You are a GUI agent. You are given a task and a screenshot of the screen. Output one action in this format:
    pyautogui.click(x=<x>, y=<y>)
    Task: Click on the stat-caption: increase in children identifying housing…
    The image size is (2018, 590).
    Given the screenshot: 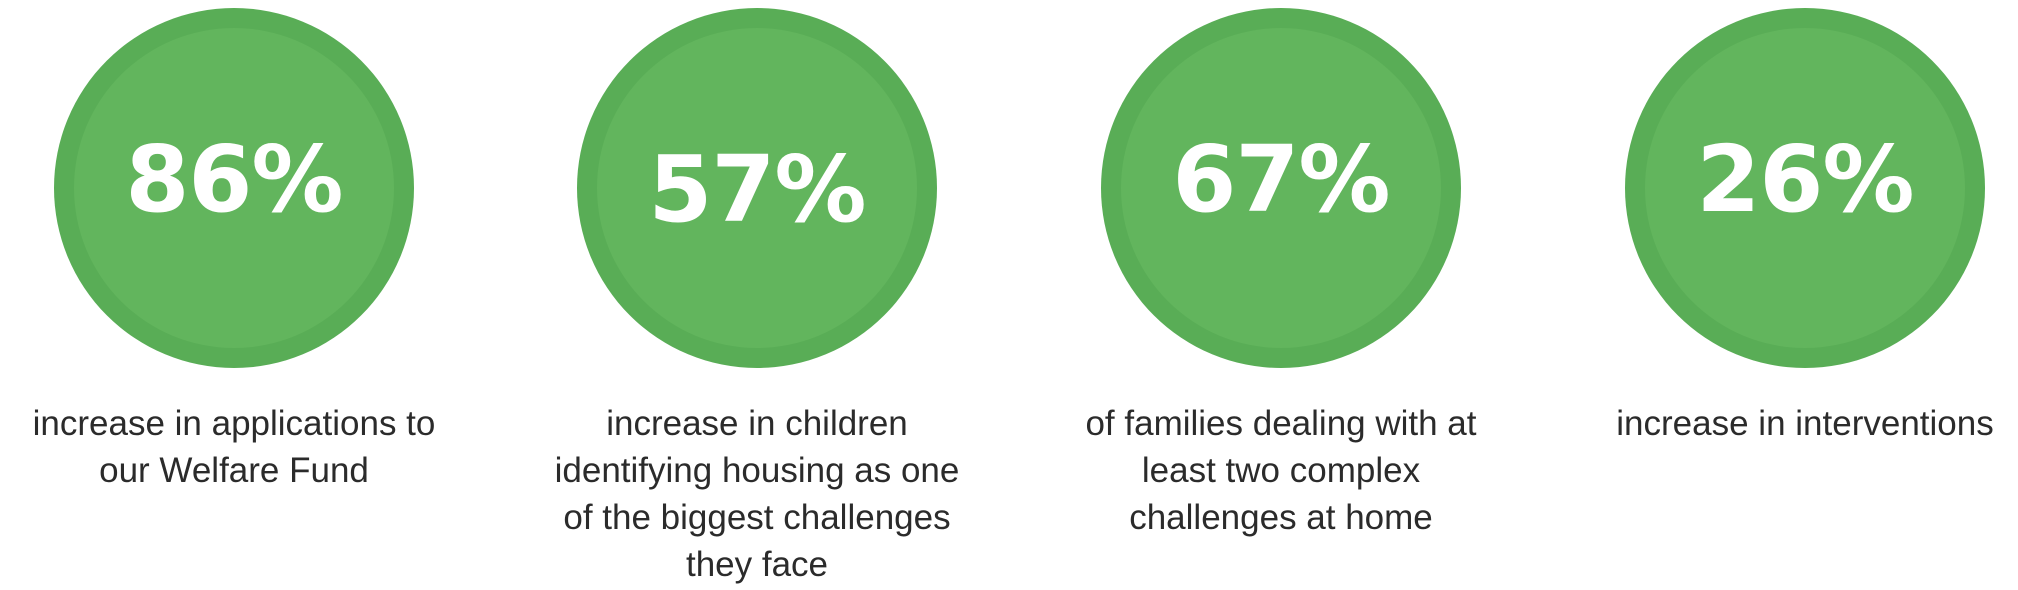 What is the action you would take?
    pyautogui.click(x=757, y=494)
    